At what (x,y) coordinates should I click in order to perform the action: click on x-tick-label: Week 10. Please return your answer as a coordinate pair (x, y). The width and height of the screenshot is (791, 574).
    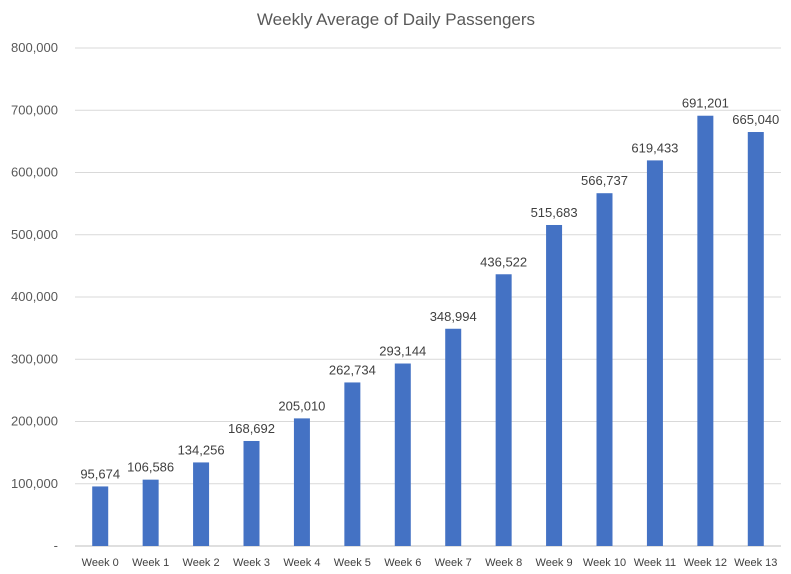
    Looking at the image, I should click on (604, 563).